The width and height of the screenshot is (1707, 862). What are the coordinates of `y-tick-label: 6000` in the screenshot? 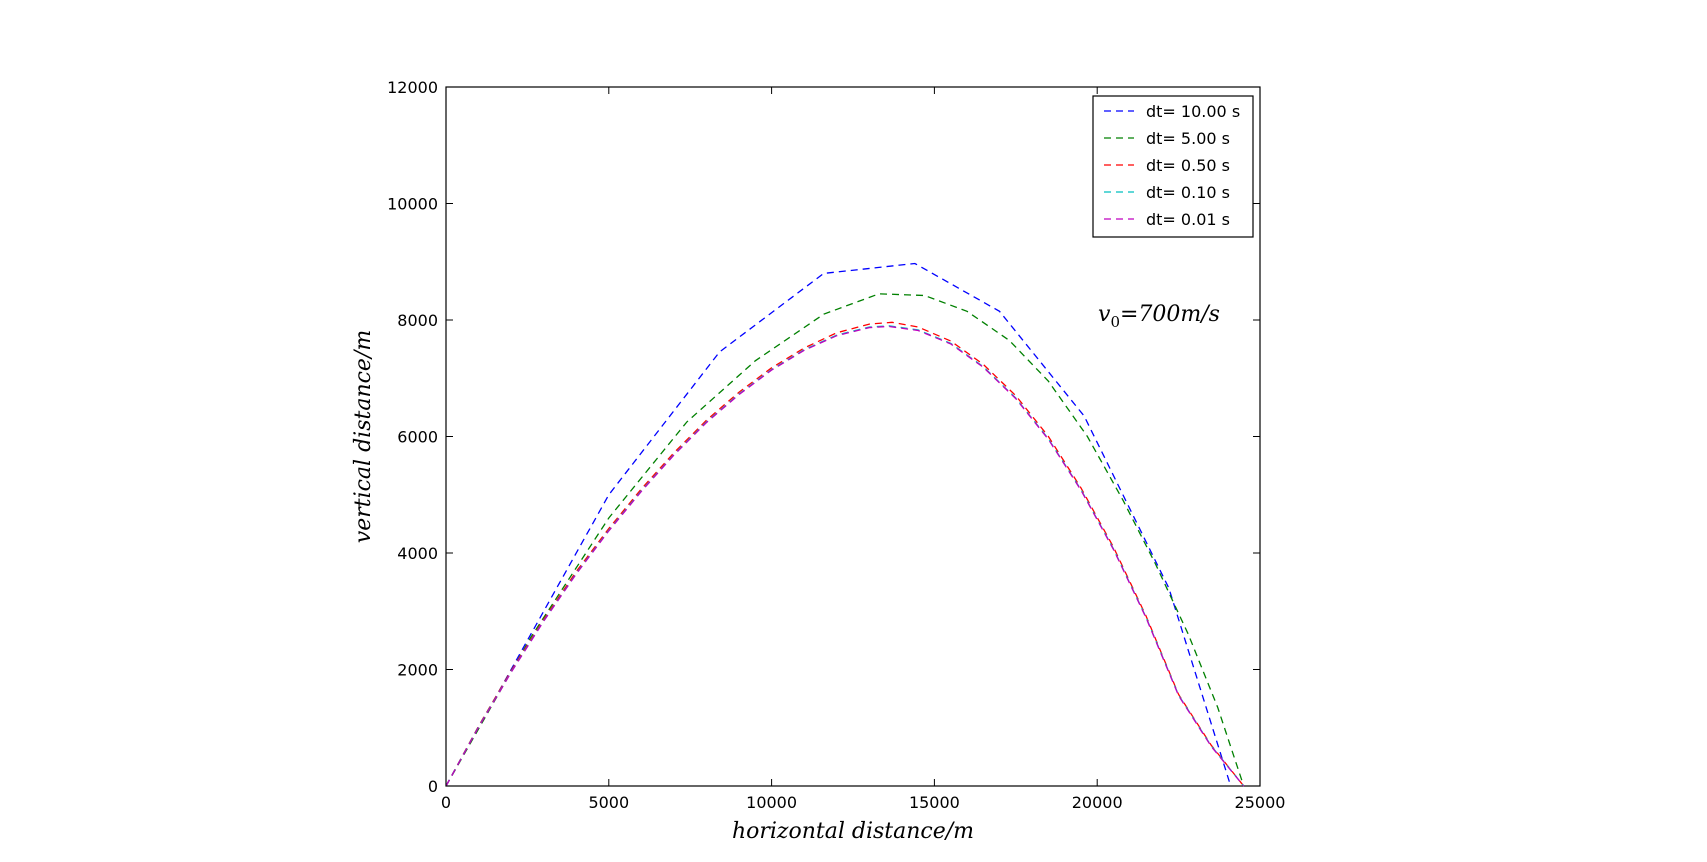 It's located at (417, 437).